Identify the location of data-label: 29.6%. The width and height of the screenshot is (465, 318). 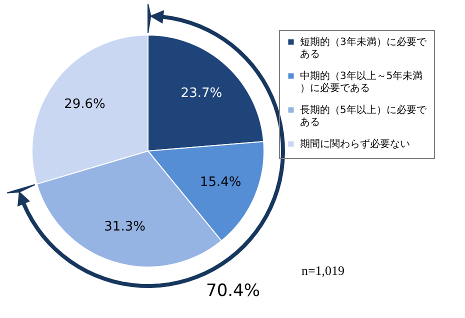
(85, 104).